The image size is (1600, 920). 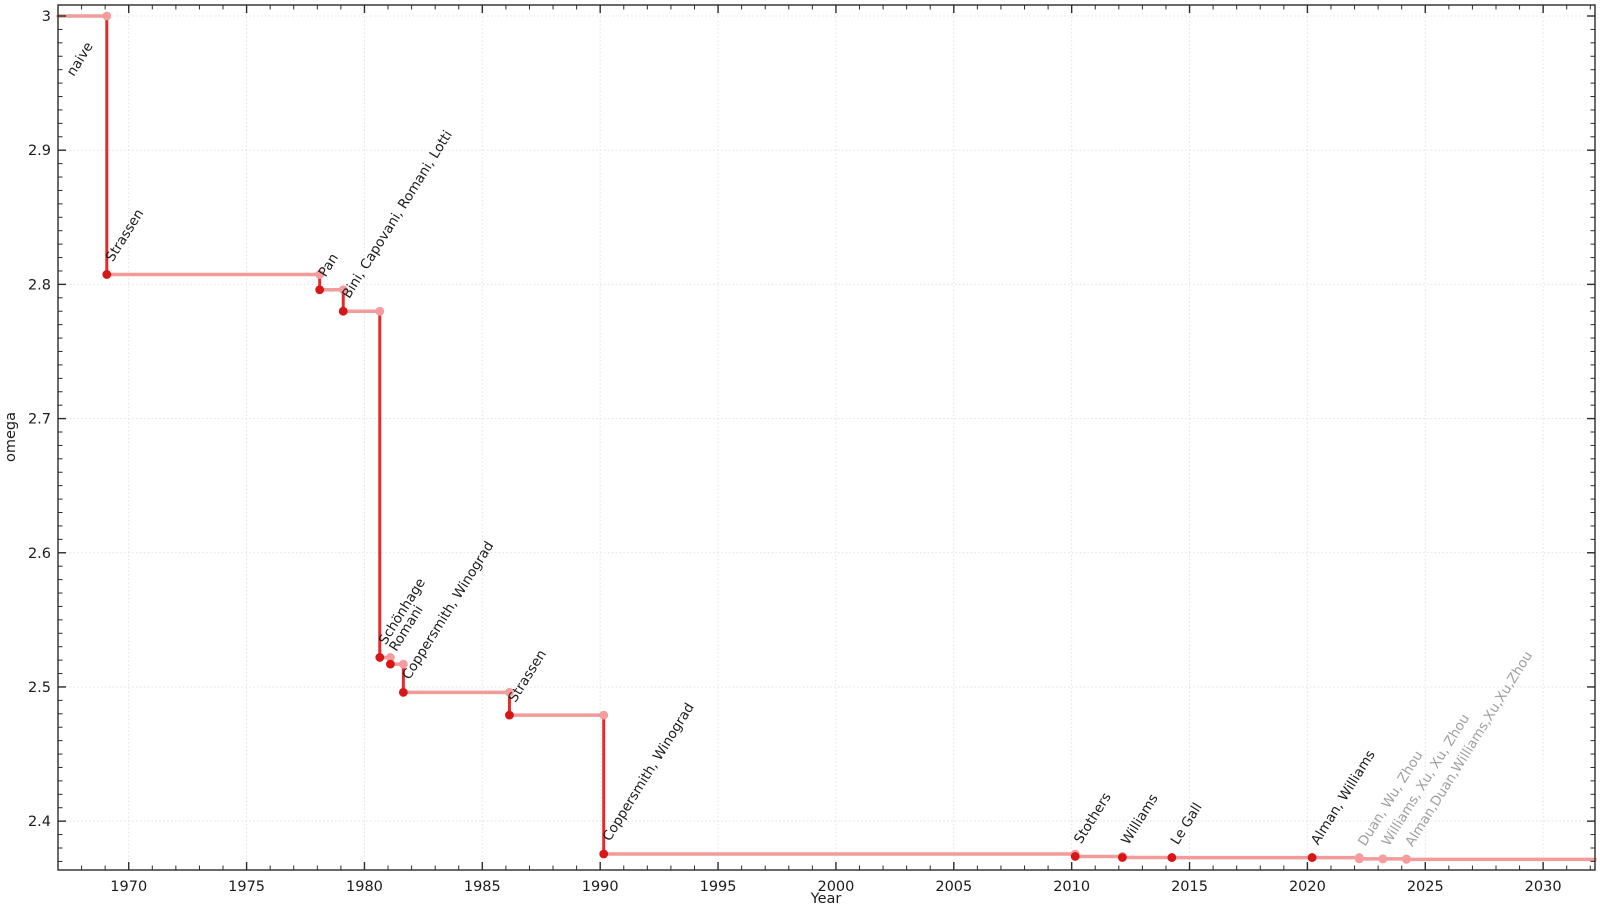 What do you see at coordinates (246, 887) in the screenshot?
I see `x-tick-label: 1975` at bounding box center [246, 887].